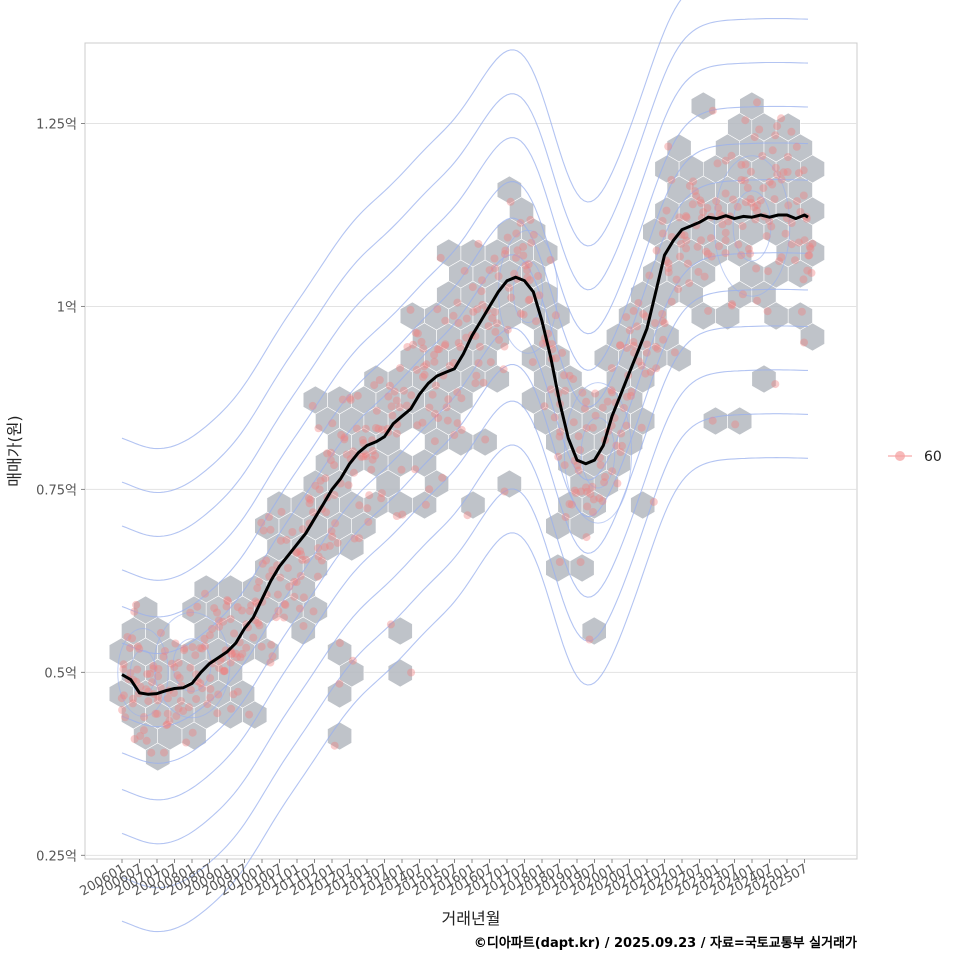  Describe the element at coordinates (143, 672) in the screenshot. I see `contour-ring` at that location.